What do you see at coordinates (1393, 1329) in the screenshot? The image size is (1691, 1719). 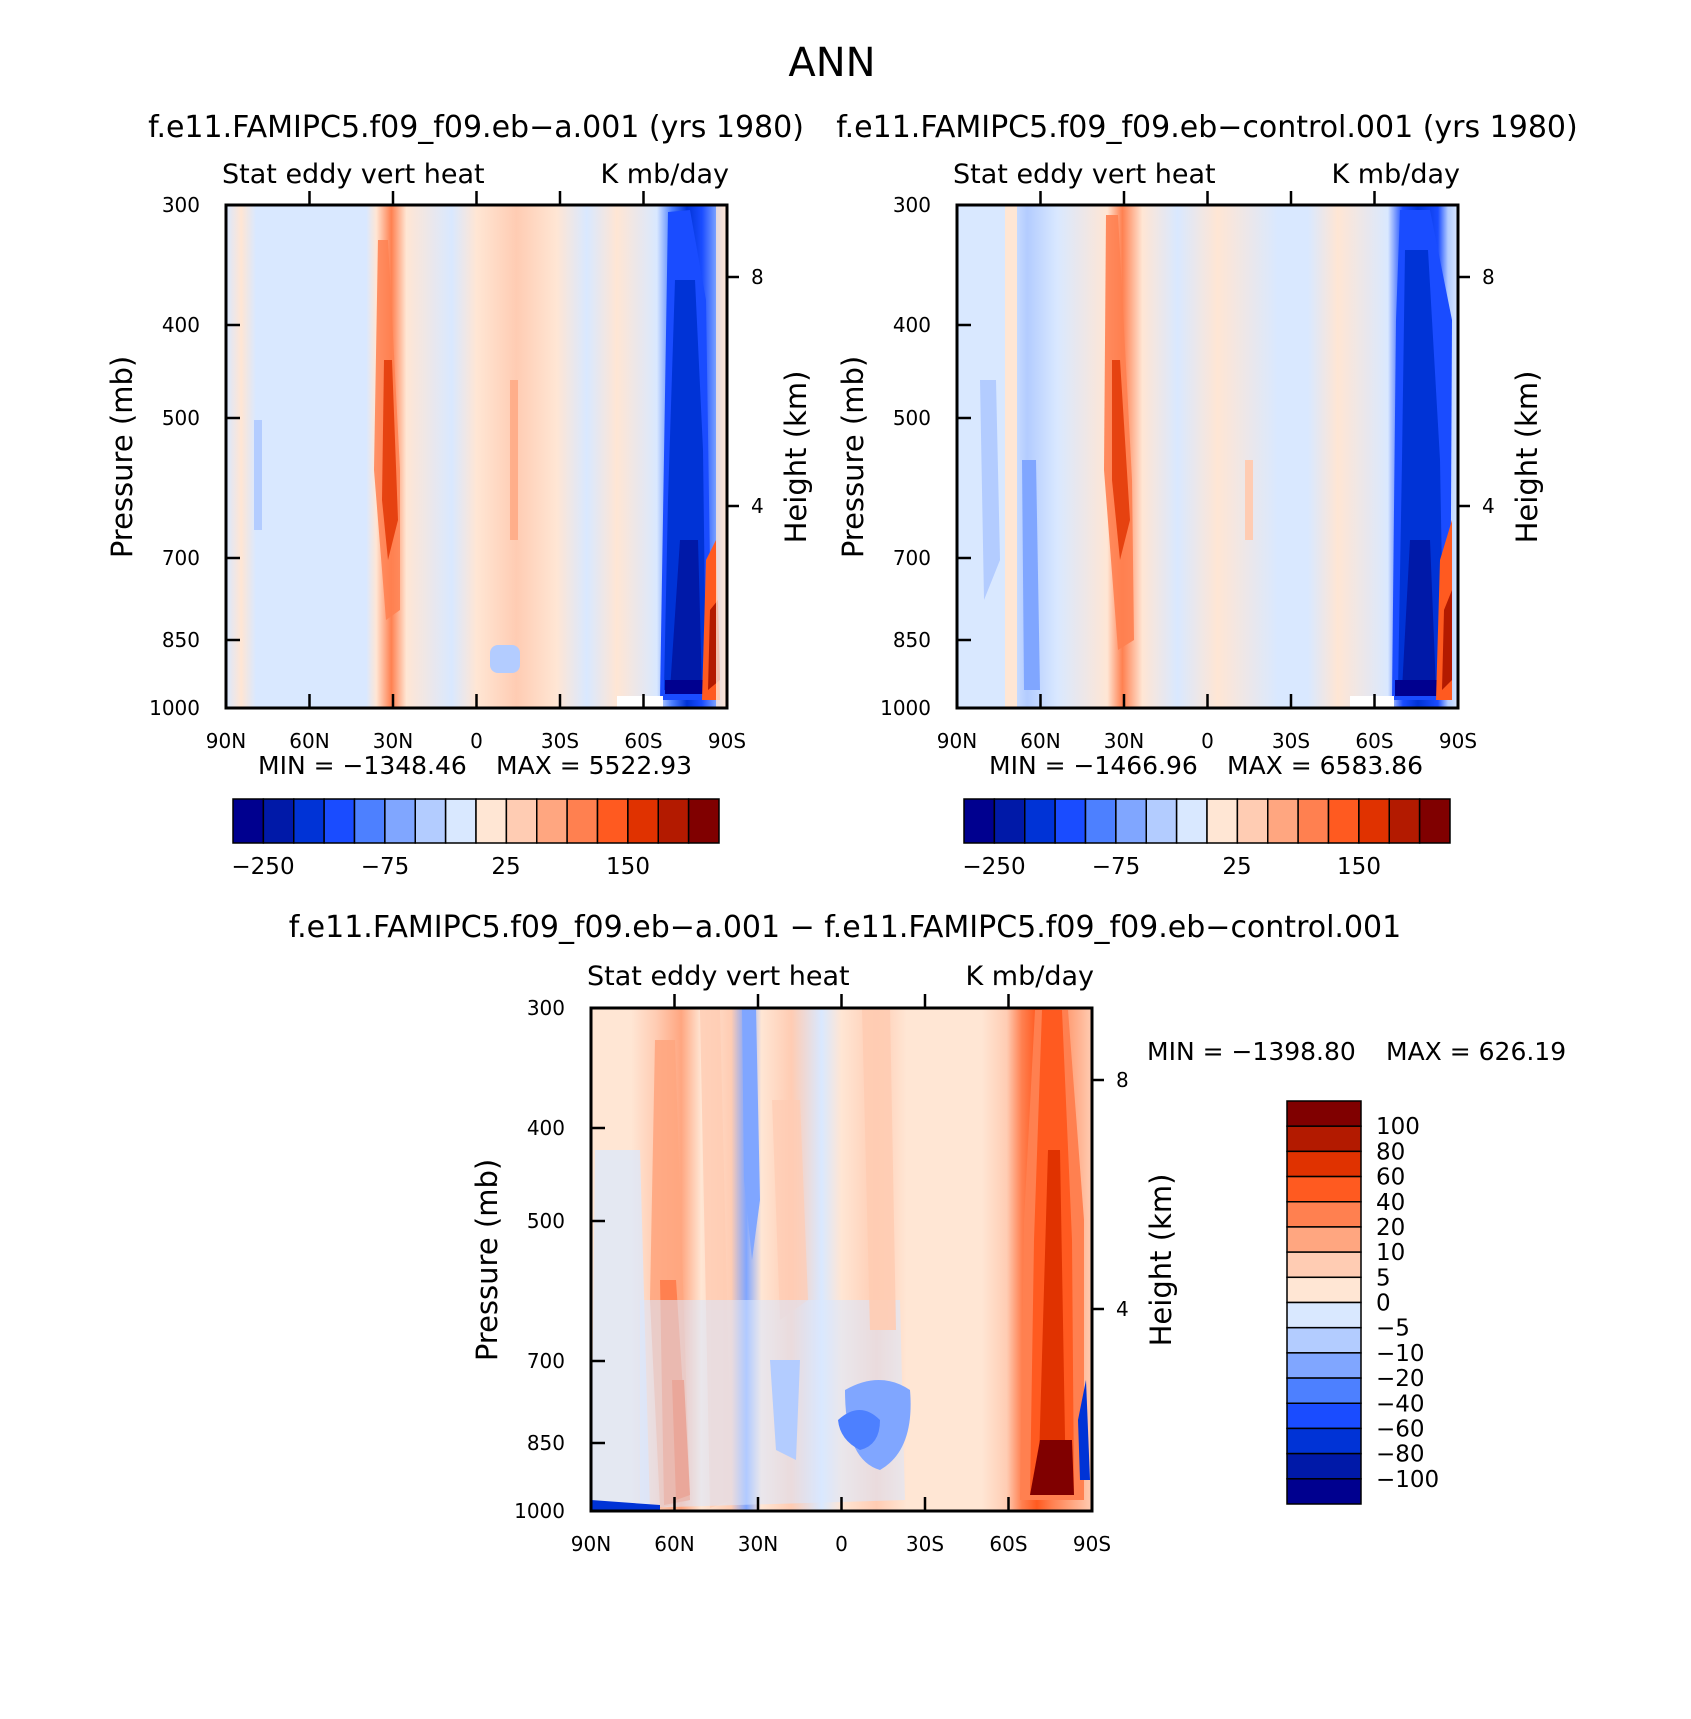 I see `panel-3-colorbar-label: −5` at bounding box center [1393, 1329].